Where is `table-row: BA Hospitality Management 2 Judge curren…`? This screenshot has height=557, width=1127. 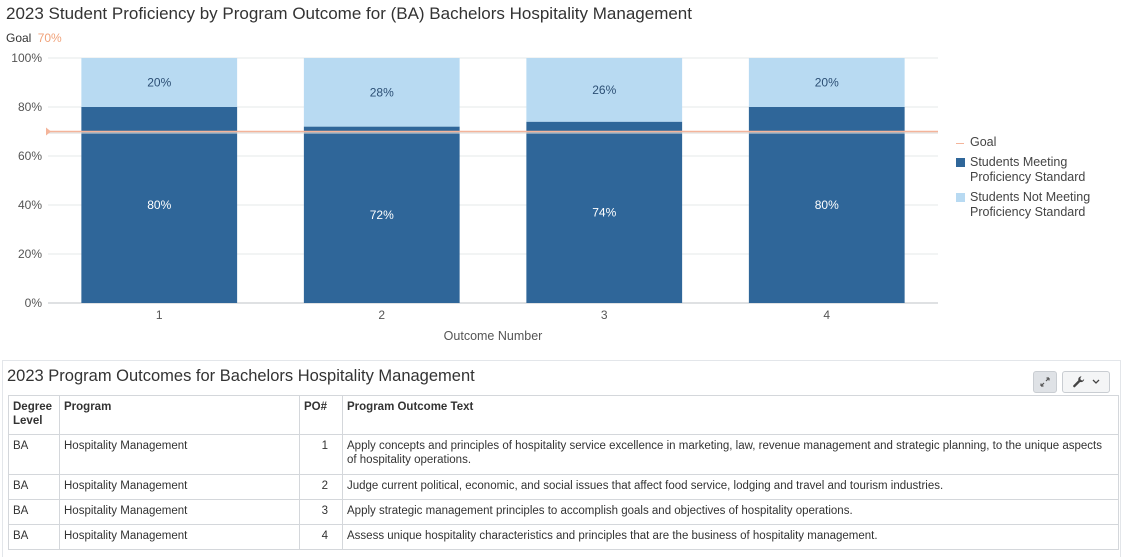
table-row: BA Hospitality Management 2 Judge curren… is located at coordinates (563, 487).